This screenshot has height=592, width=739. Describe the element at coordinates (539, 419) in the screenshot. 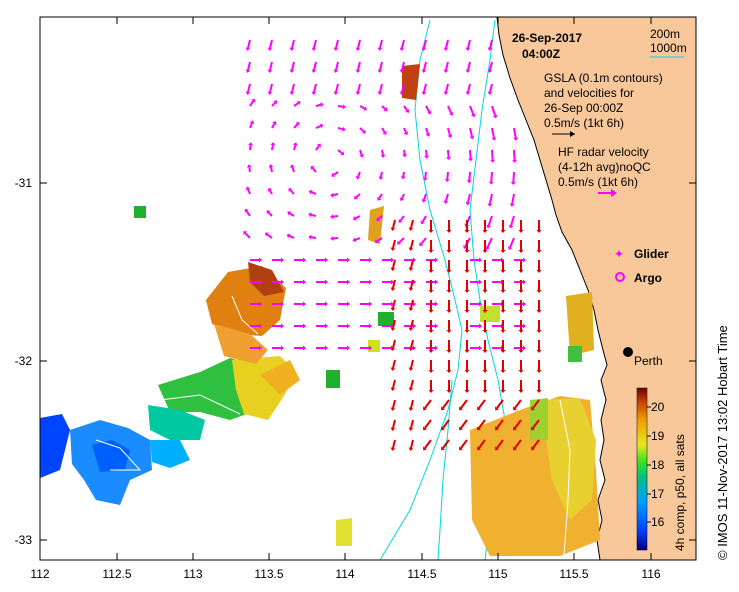

I see `sst-patch` at that location.